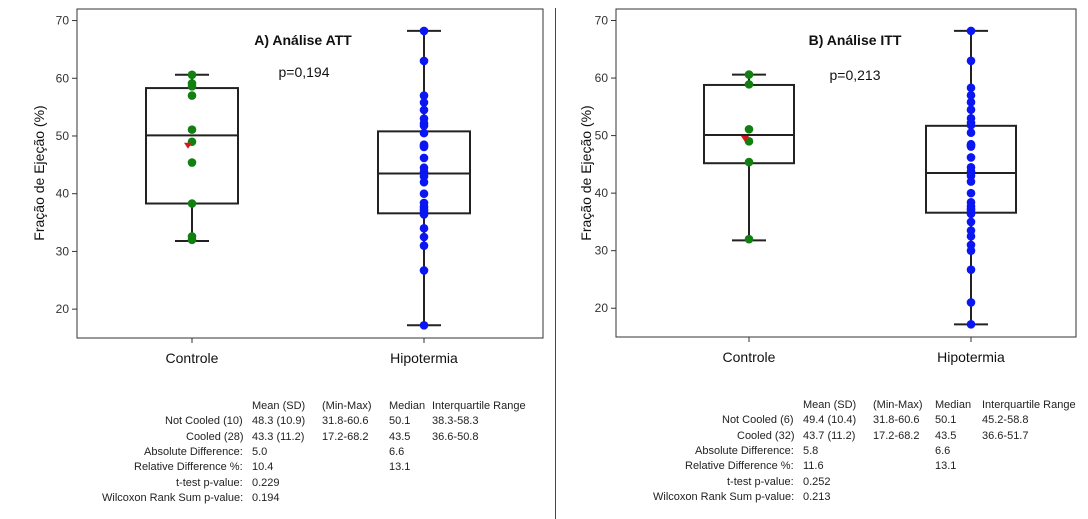 The image size is (1088, 519). Describe the element at coordinates (749, 124) in the screenshot. I see `box-iqr` at that location.